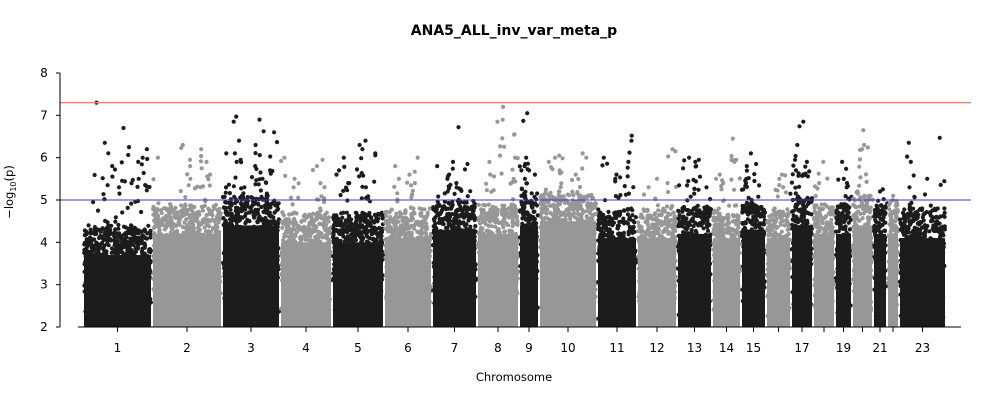 The height and width of the screenshot is (400, 1000). Describe the element at coordinates (117, 213) in the screenshot. I see `chromosome-1-points` at that location.